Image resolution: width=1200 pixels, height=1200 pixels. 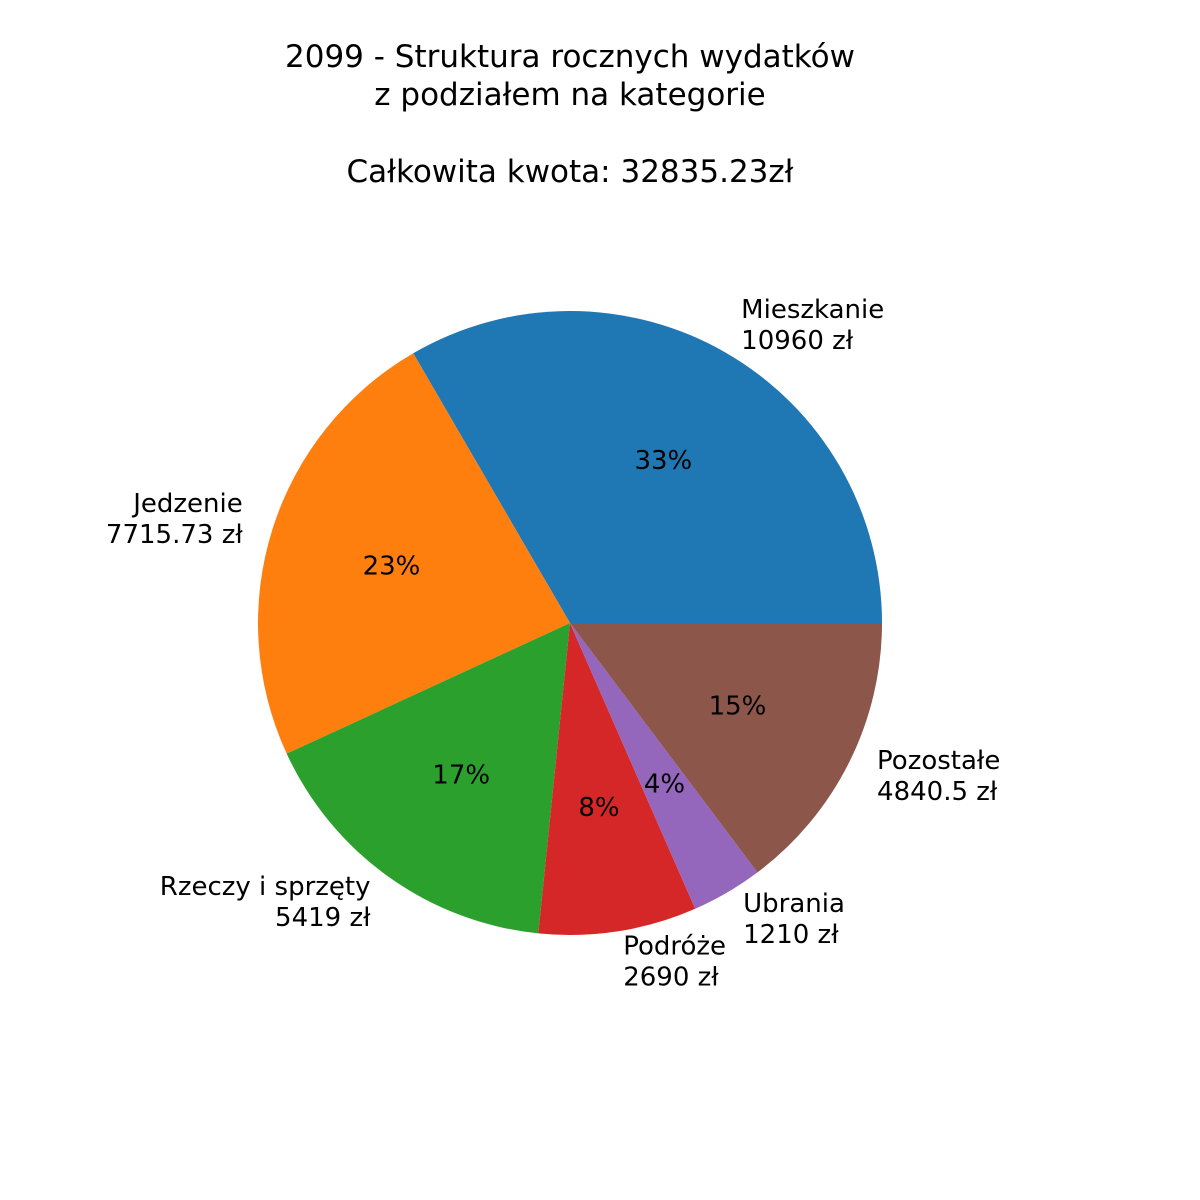 I want to click on pie-slice-rzeczy-i-sprz-ty, so click(x=428, y=778).